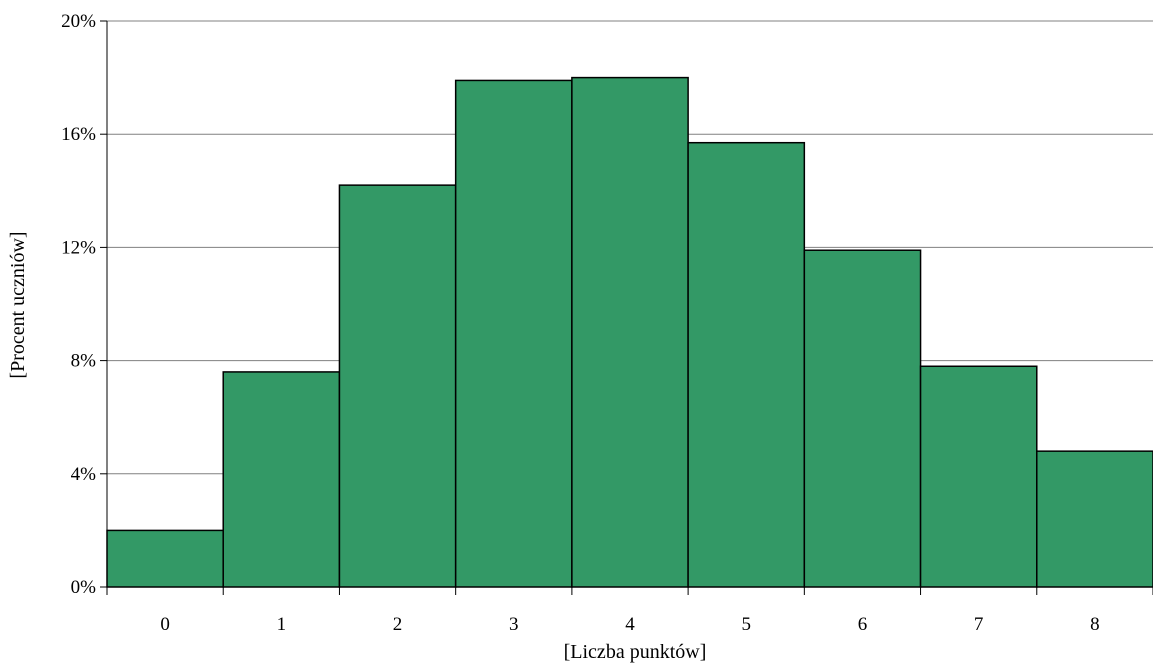  What do you see at coordinates (78, 134) in the screenshot?
I see `y-tick-label: 16%` at bounding box center [78, 134].